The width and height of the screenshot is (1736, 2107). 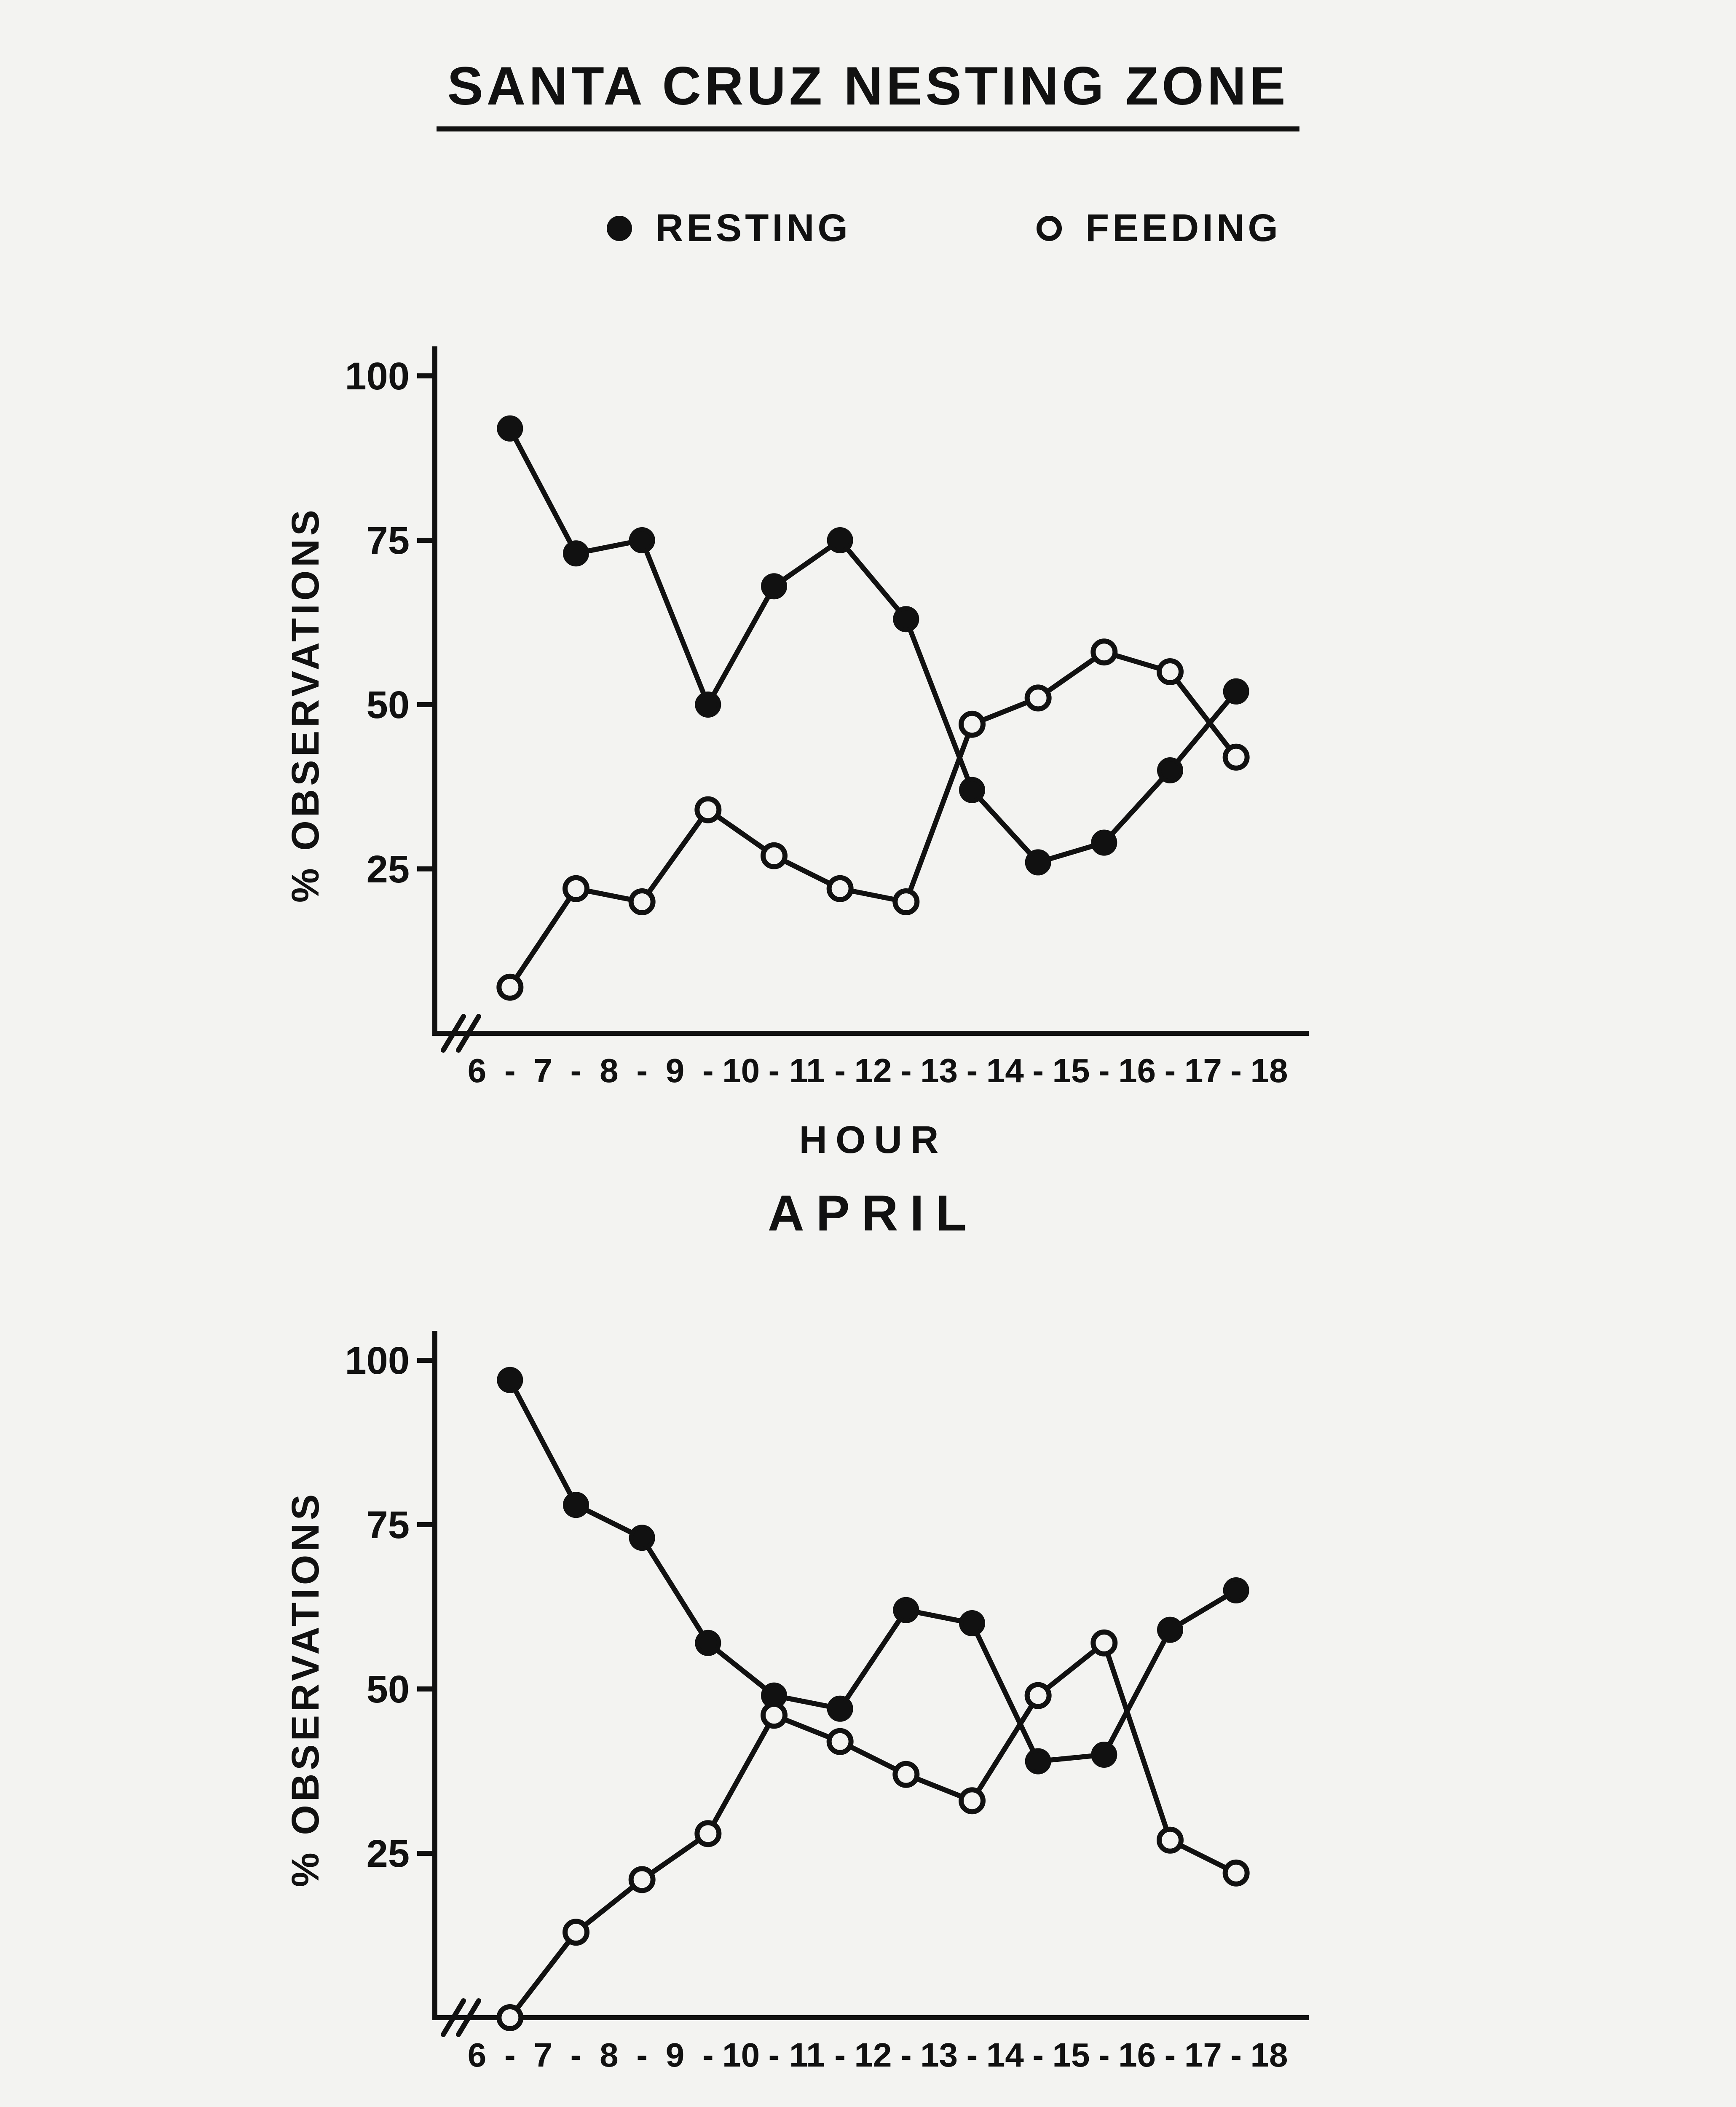 I want to click on x-tick-label: 10, so click(x=741, y=2055).